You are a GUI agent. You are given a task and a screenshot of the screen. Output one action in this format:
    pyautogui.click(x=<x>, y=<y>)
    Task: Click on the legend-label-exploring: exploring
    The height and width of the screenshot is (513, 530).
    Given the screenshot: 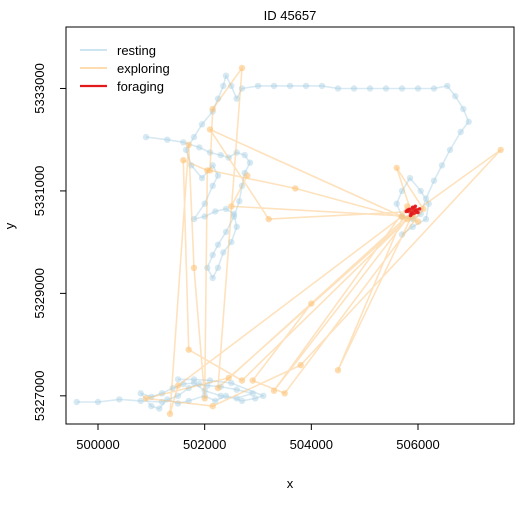 What is the action you would take?
    pyautogui.click(x=143, y=68)
    